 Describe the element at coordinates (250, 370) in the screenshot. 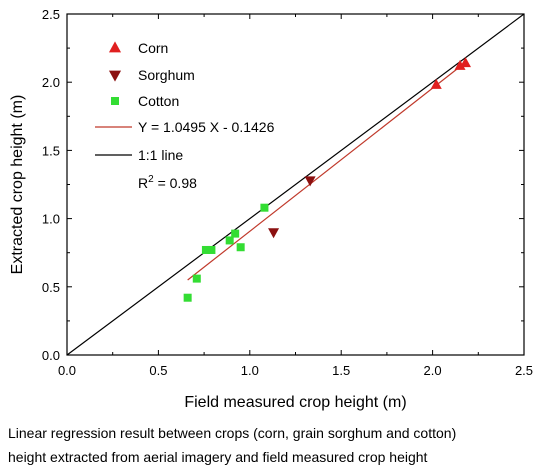

I see `x-tick-label: 1.0` at that location.